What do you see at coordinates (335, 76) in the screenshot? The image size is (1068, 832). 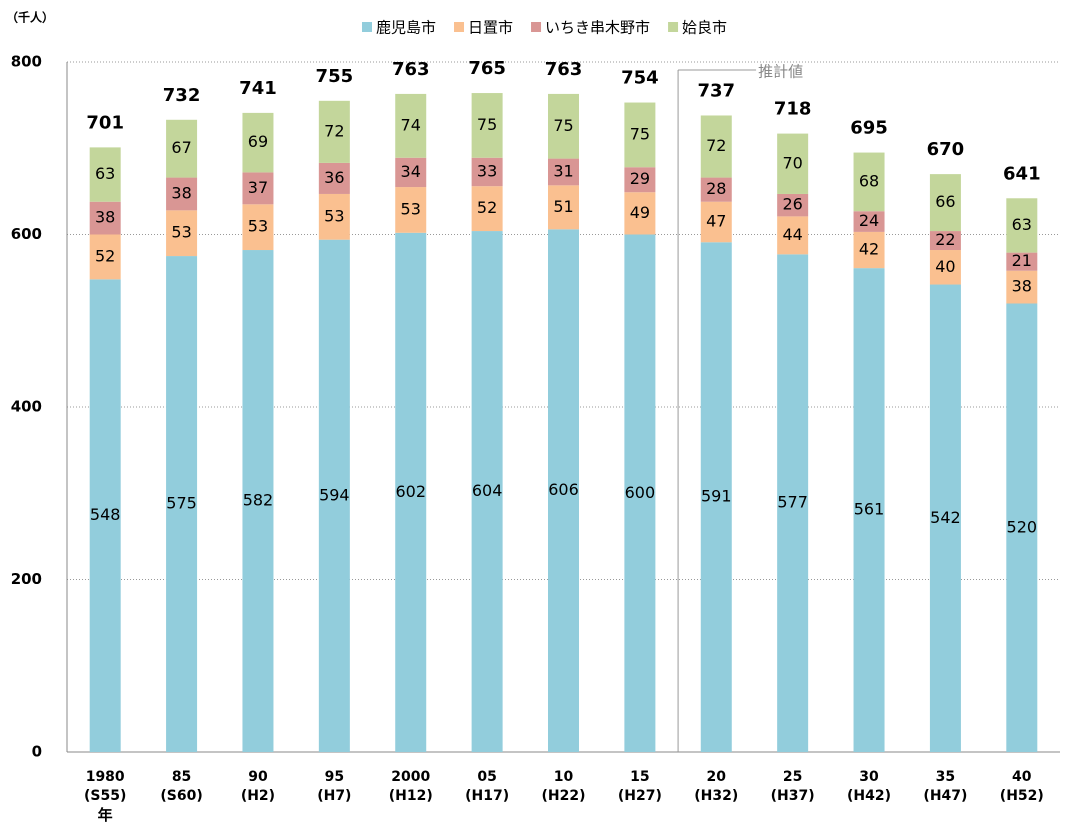 I see `total-label: 755` at bounding box center [335, 76].